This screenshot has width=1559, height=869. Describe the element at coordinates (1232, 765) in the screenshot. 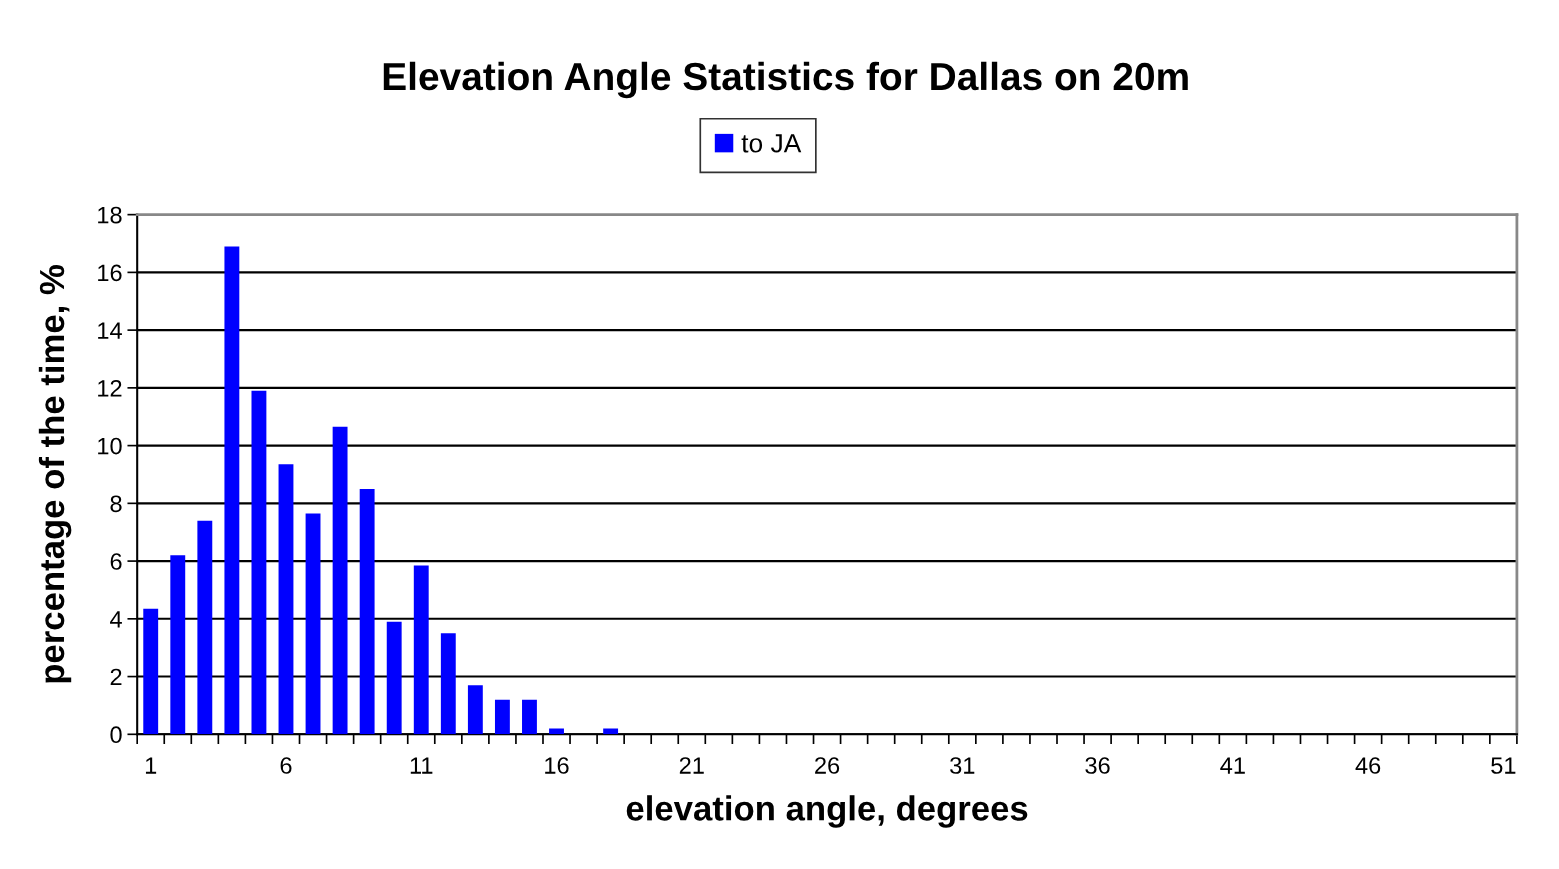

I see `x-tick-label: 41` at that location.